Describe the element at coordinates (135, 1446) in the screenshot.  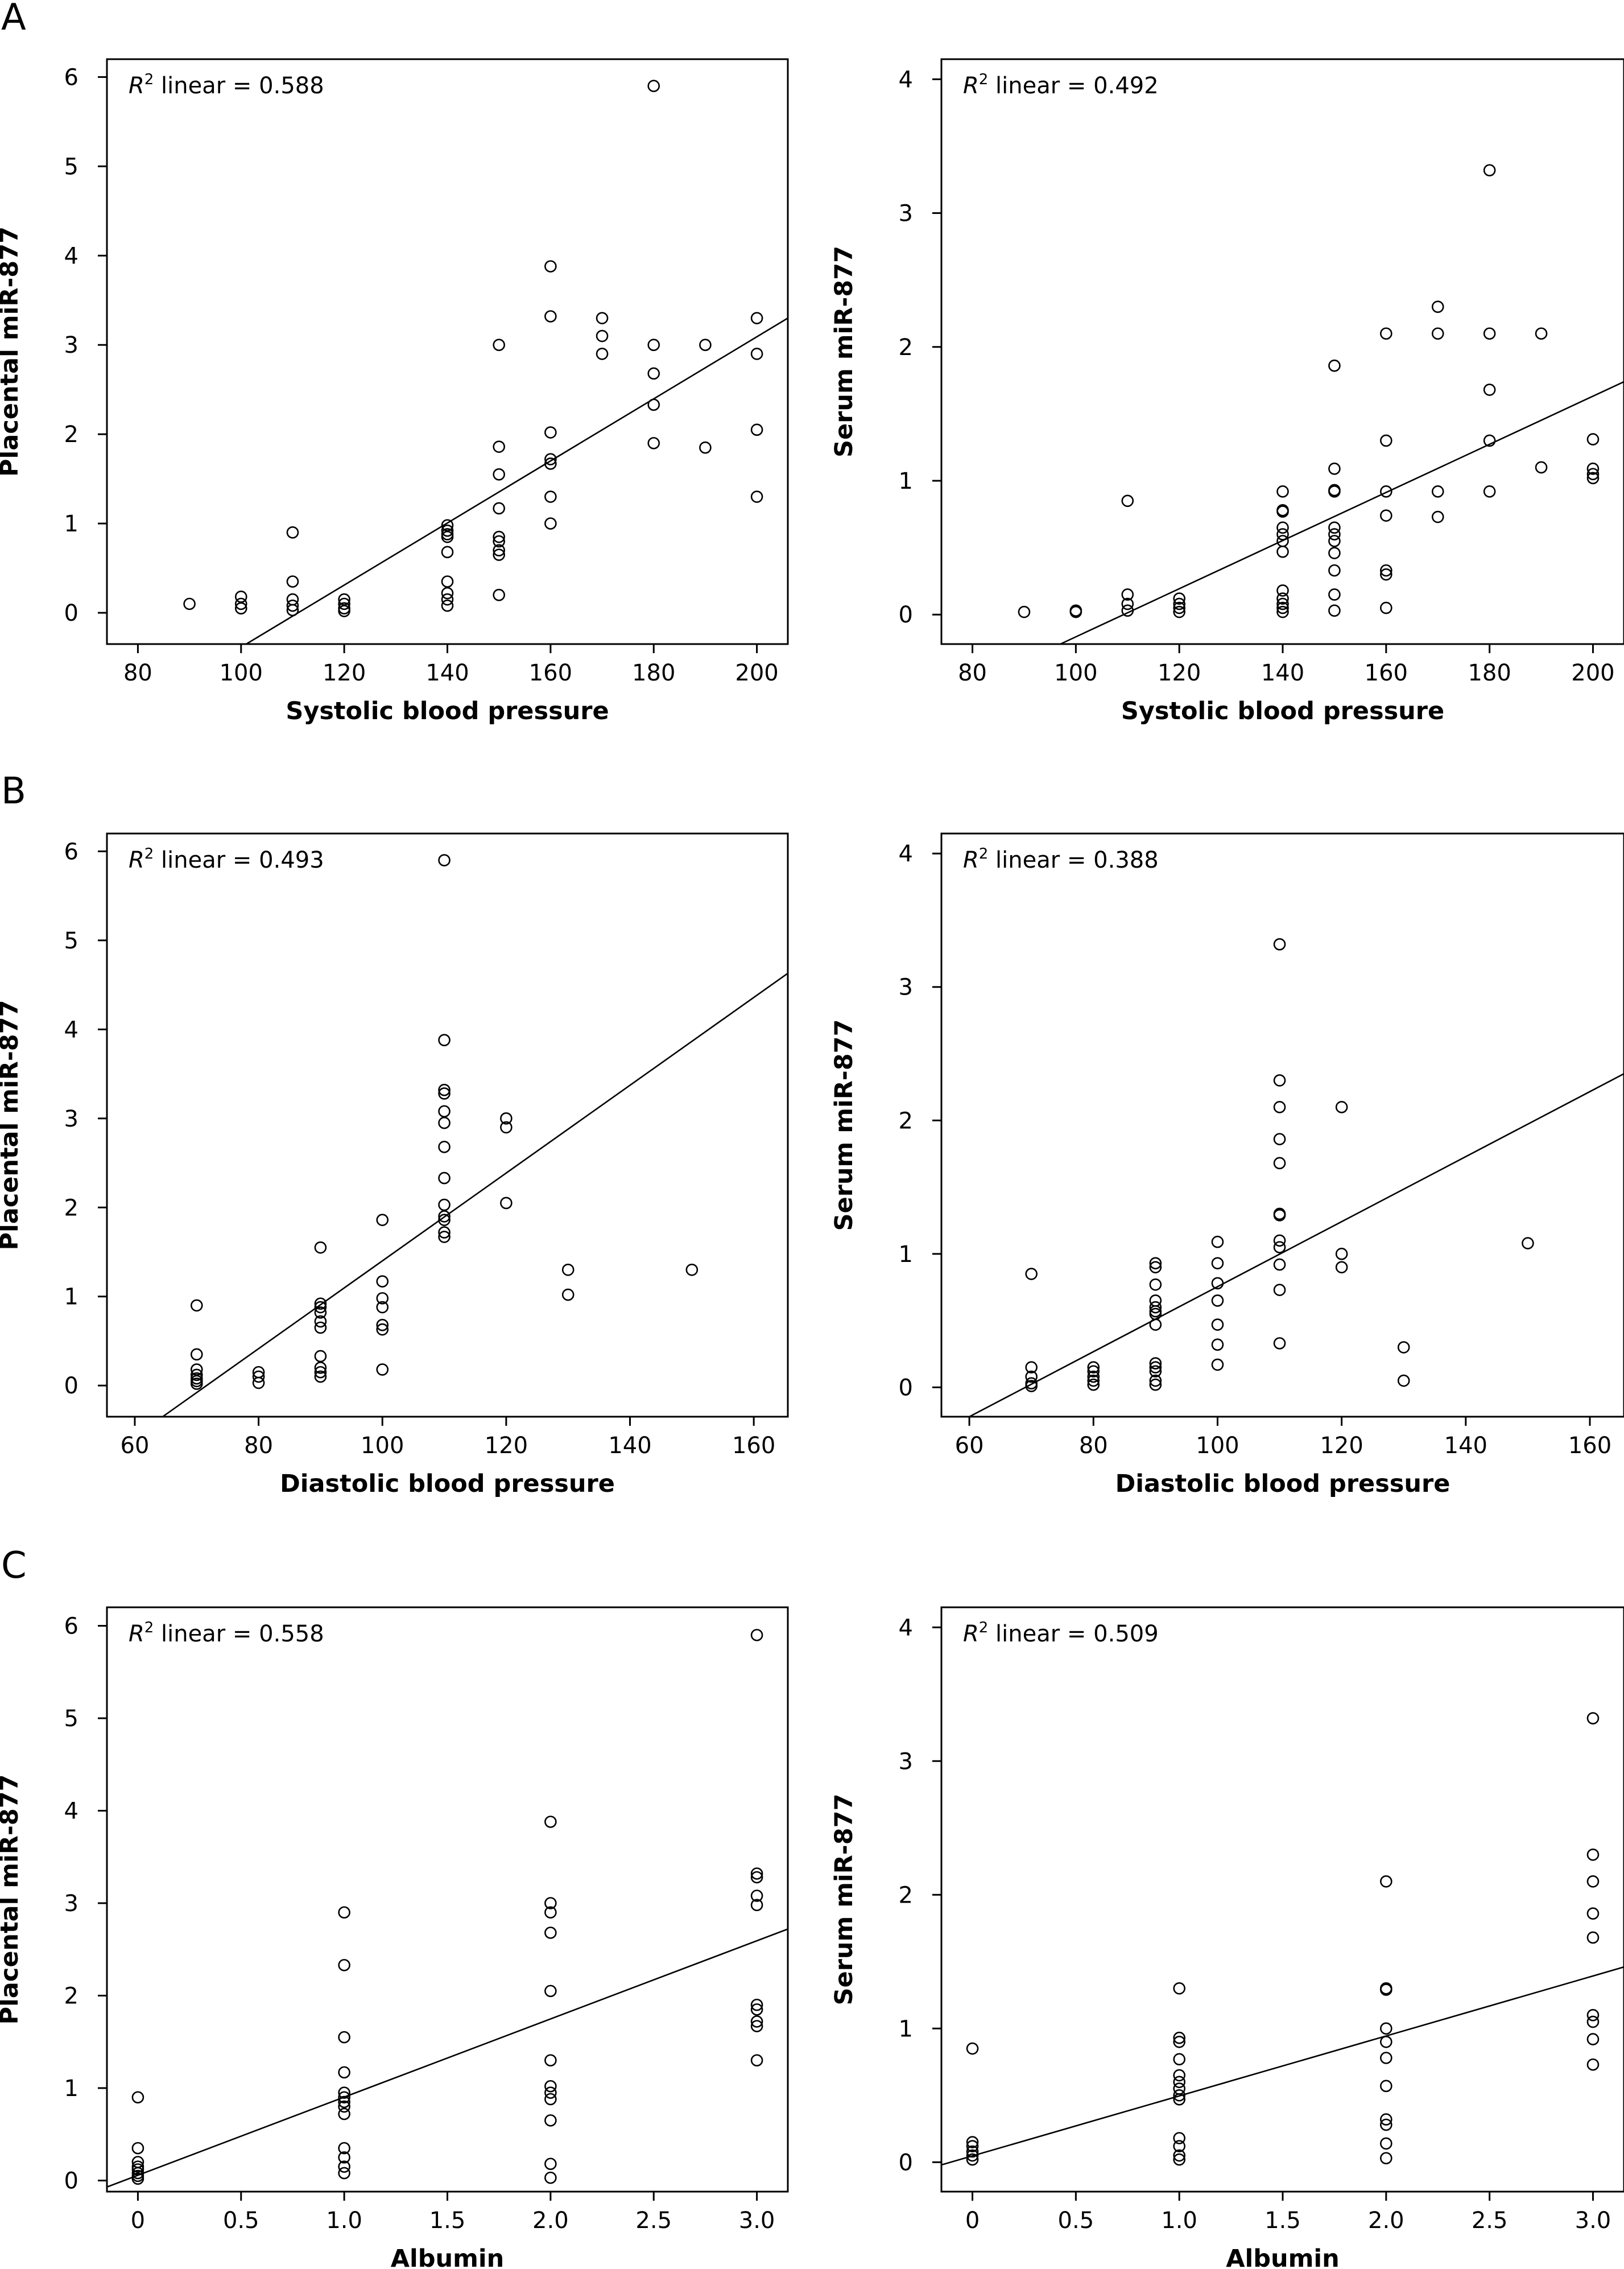
I see `x-tick-label: 60` at that location.